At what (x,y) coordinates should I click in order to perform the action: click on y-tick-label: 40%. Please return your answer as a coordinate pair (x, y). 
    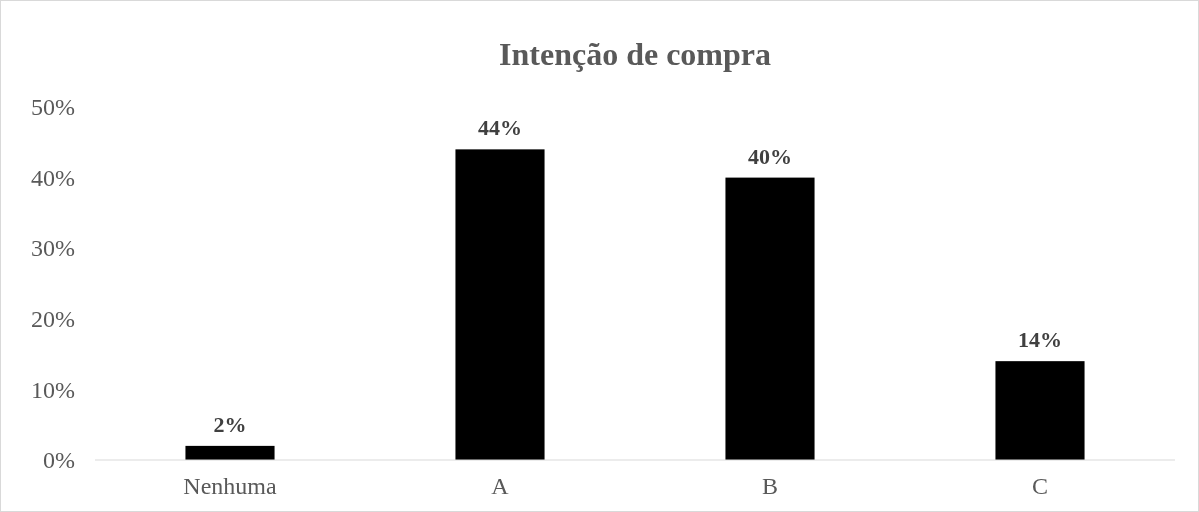
    Looking at the image, I should click on (53, 177).